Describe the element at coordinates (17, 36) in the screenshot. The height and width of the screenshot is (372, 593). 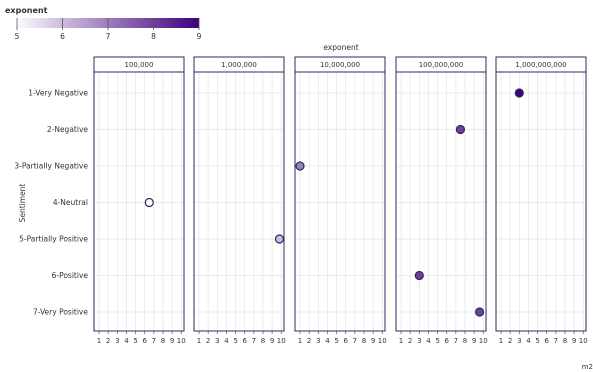
I see `legend-tick-label: 5` at that location.